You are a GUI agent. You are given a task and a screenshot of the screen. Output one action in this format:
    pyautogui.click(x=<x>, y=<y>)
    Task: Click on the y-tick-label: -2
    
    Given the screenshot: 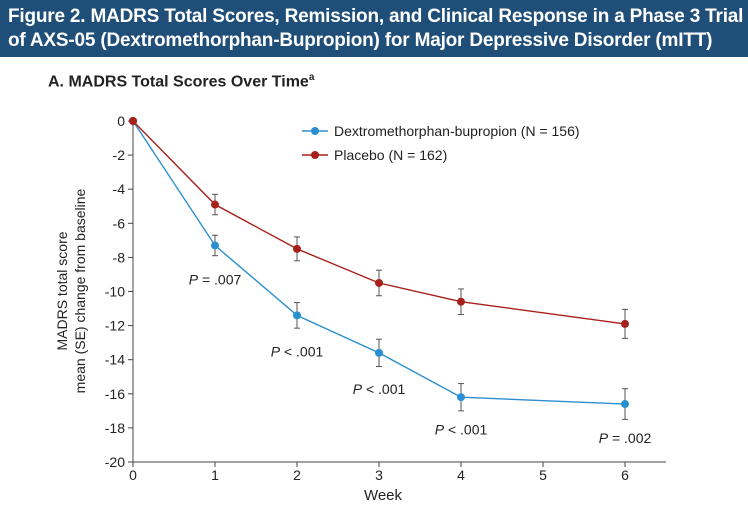 What is the action you would take?
    pyautogui.click(x=119, y=155)
    